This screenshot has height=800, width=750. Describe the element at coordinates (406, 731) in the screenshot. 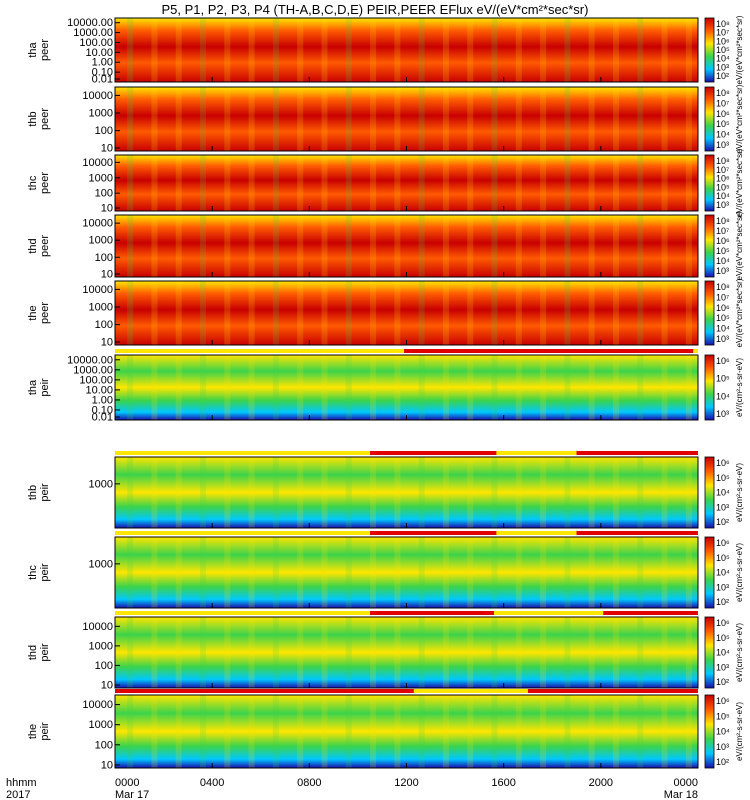

I see `spectrogram-fill` at that location.